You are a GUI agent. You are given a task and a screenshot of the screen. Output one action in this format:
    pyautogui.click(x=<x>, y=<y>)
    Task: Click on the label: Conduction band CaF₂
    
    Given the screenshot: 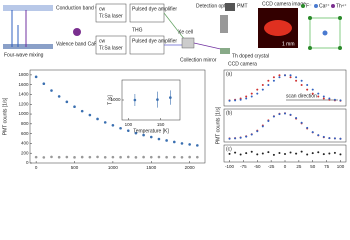 What is the action you would take?
    pyautogui.click(x=81, y=8)
    